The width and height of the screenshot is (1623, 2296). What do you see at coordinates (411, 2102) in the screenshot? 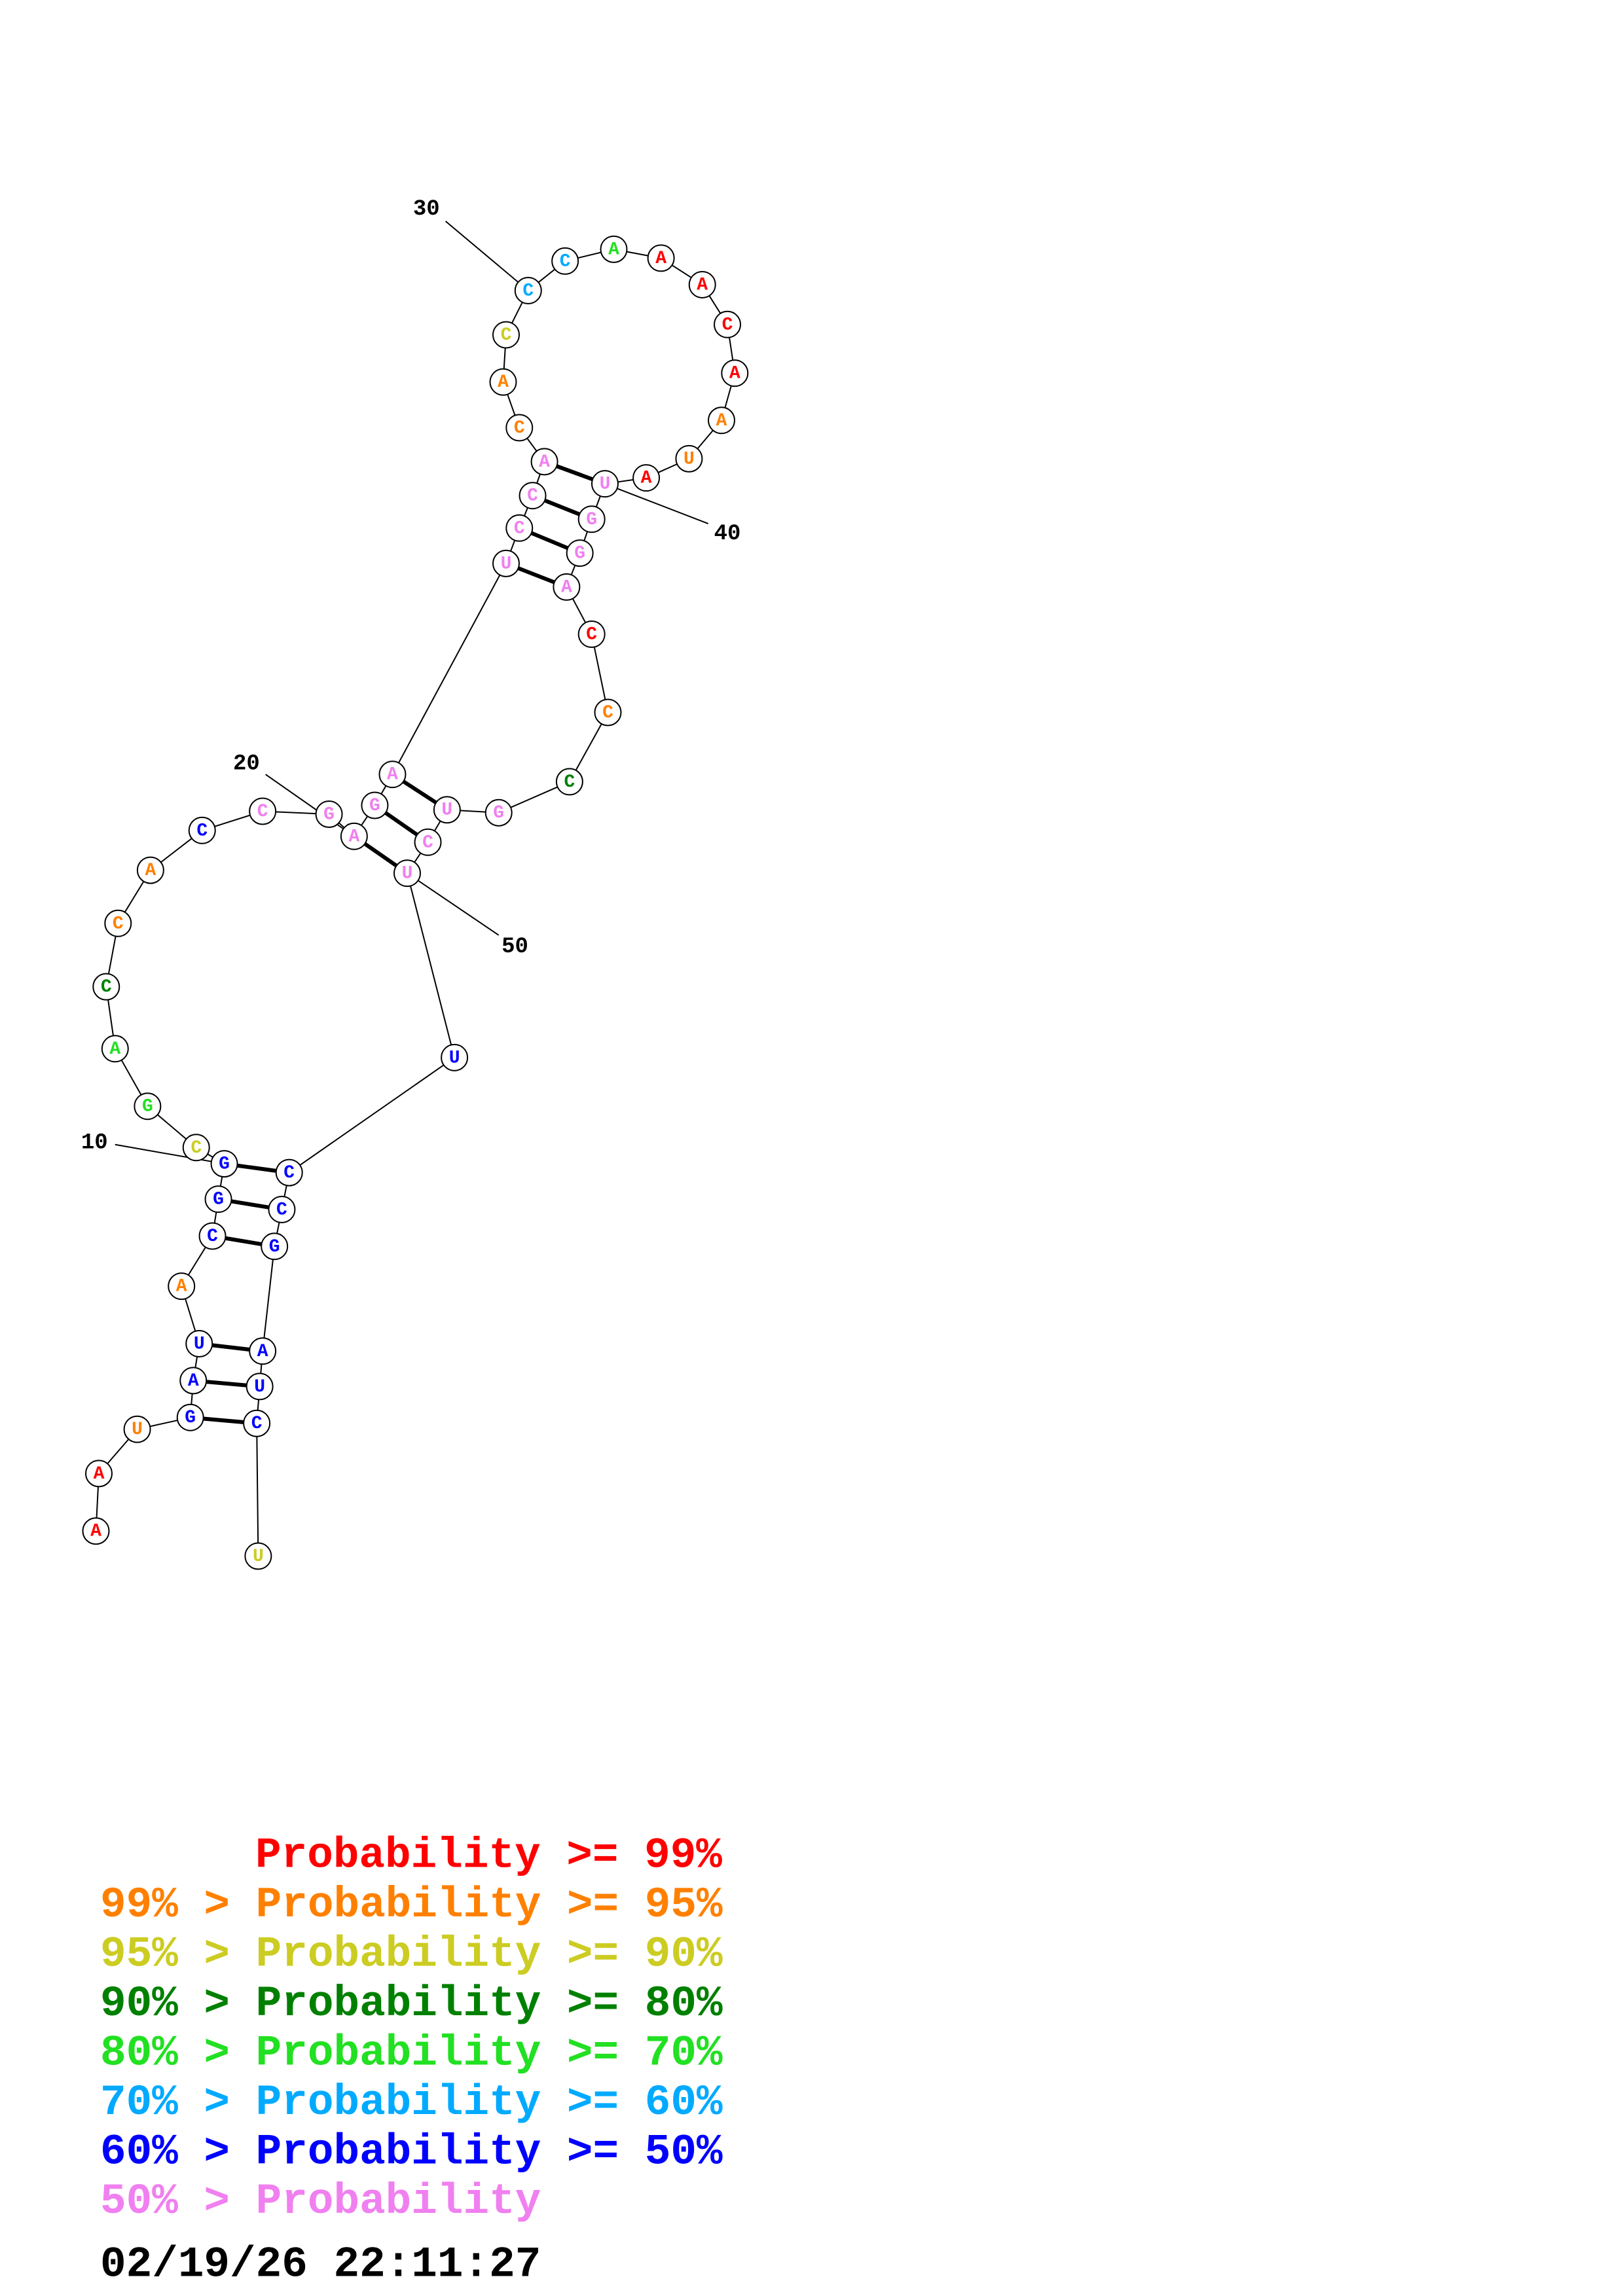
I see `legend-entry: 70% > Probability >= 60%` at bounding box center [411, 2102].